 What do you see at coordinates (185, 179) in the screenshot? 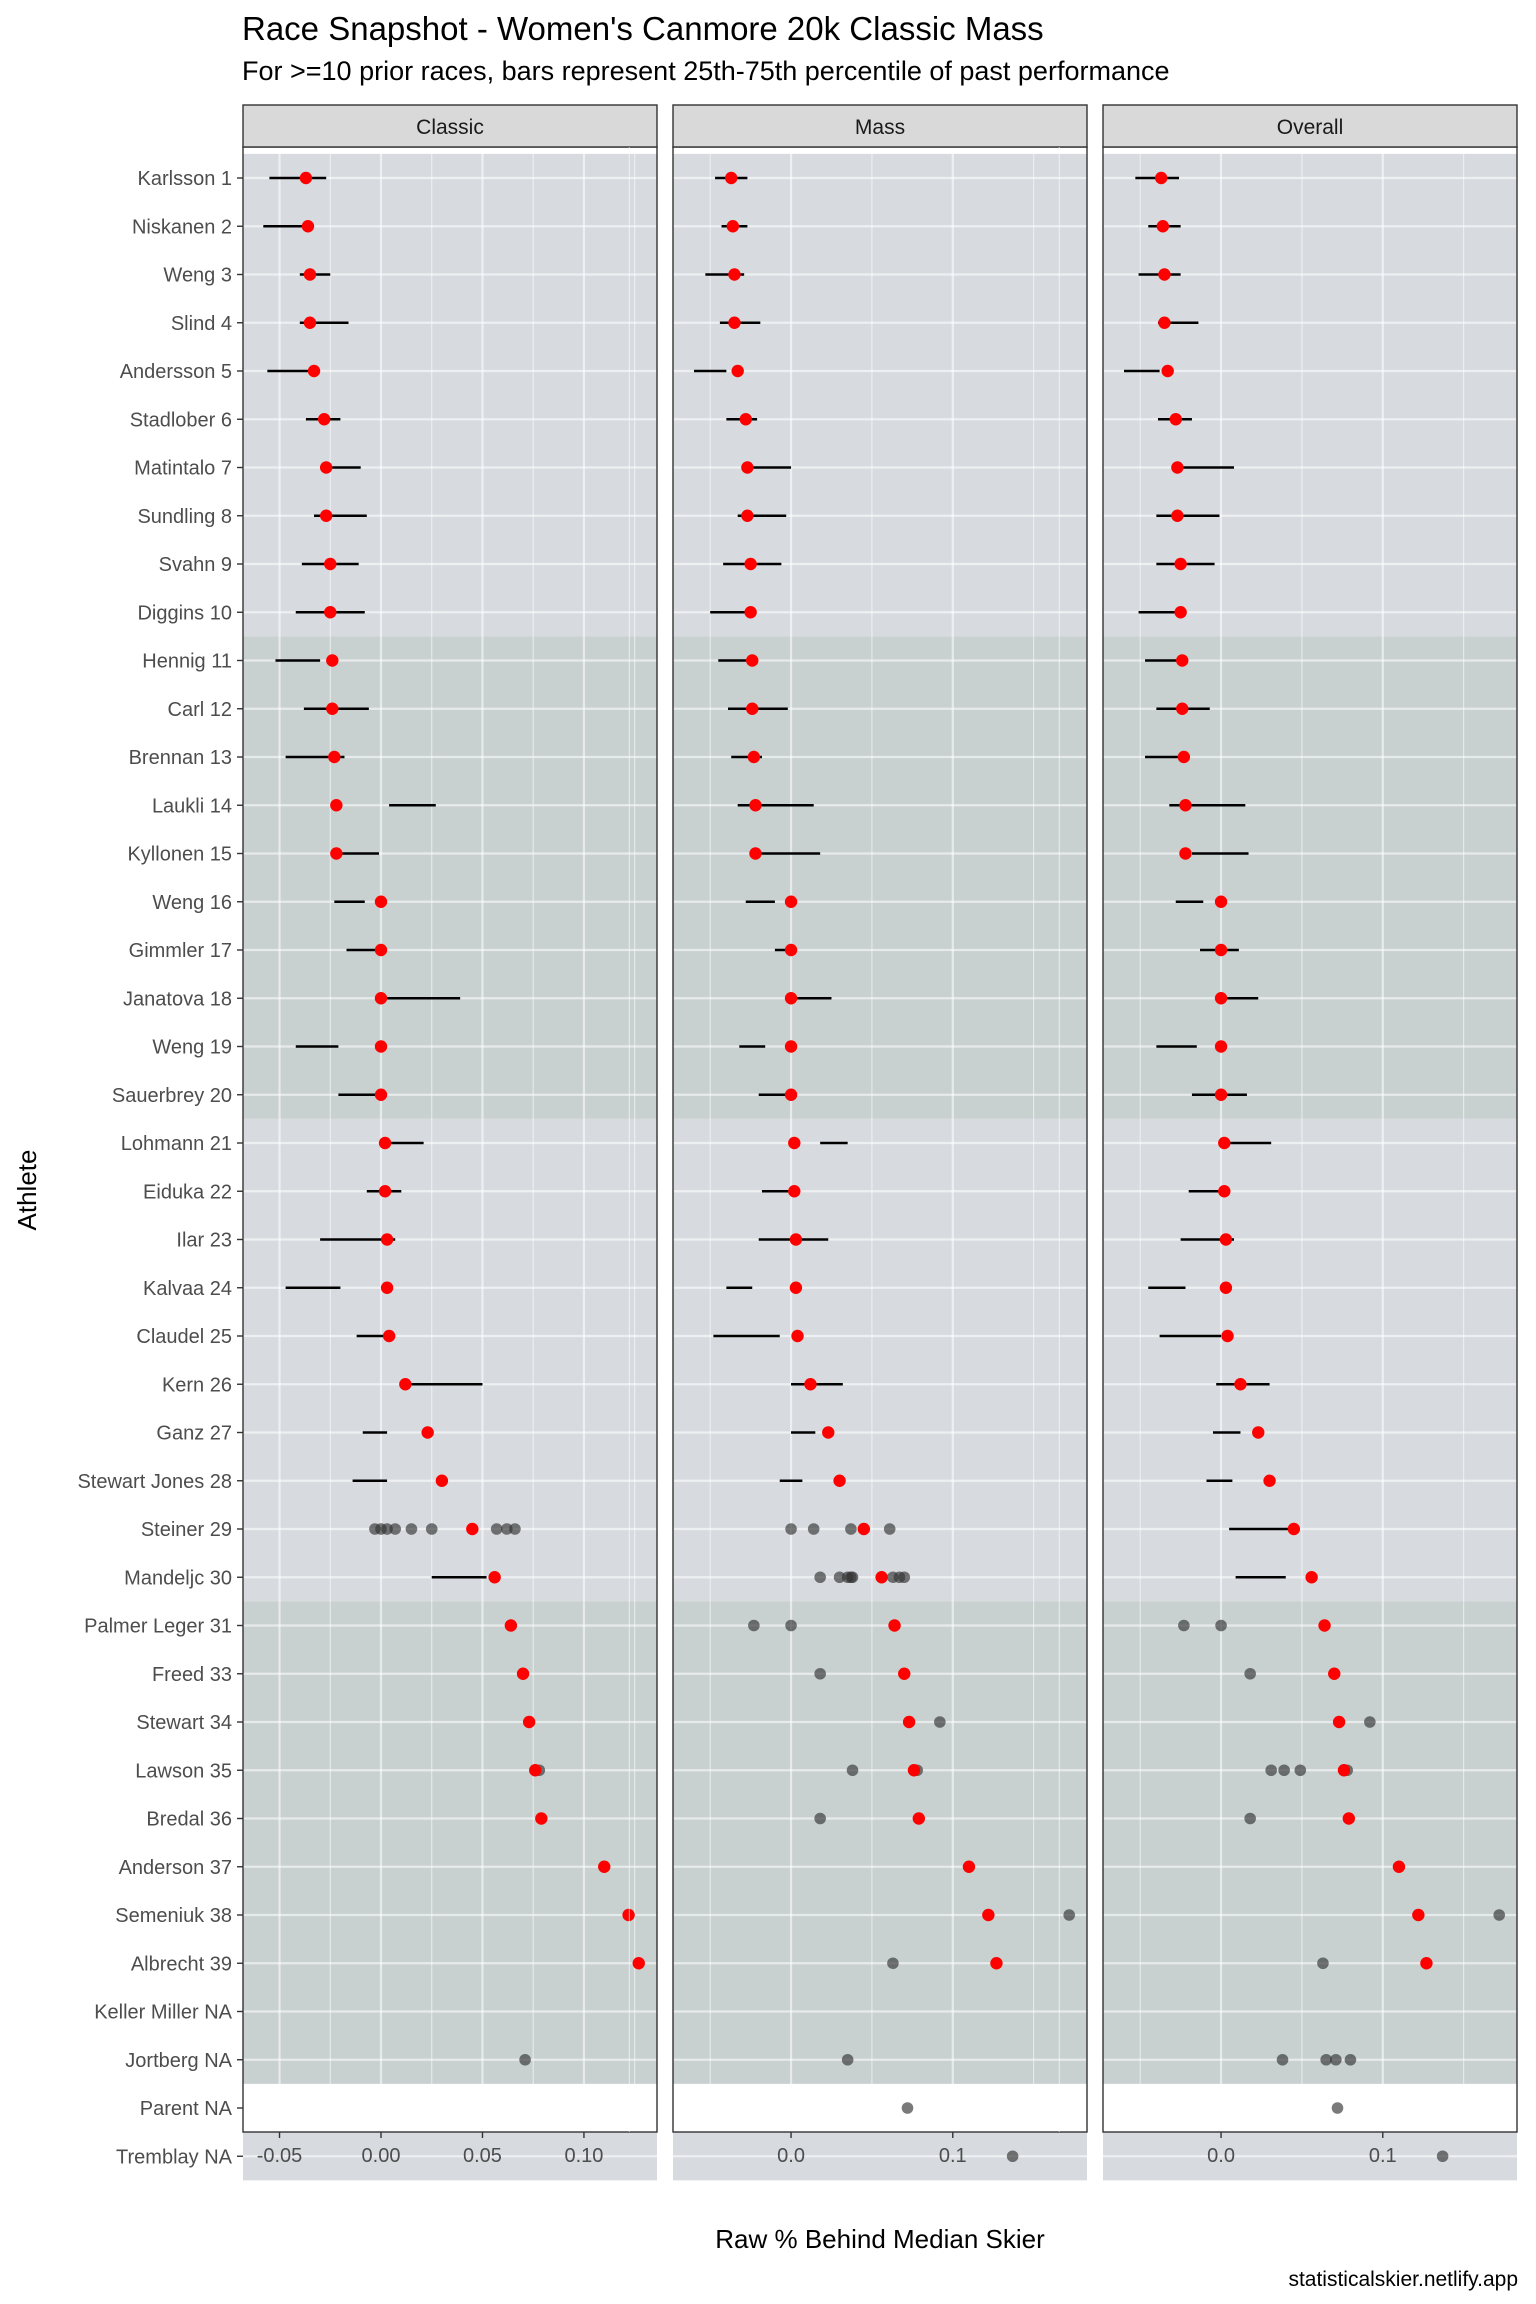
I see `athlete-label: Karlsson 1` at bounding box center [185, 179].